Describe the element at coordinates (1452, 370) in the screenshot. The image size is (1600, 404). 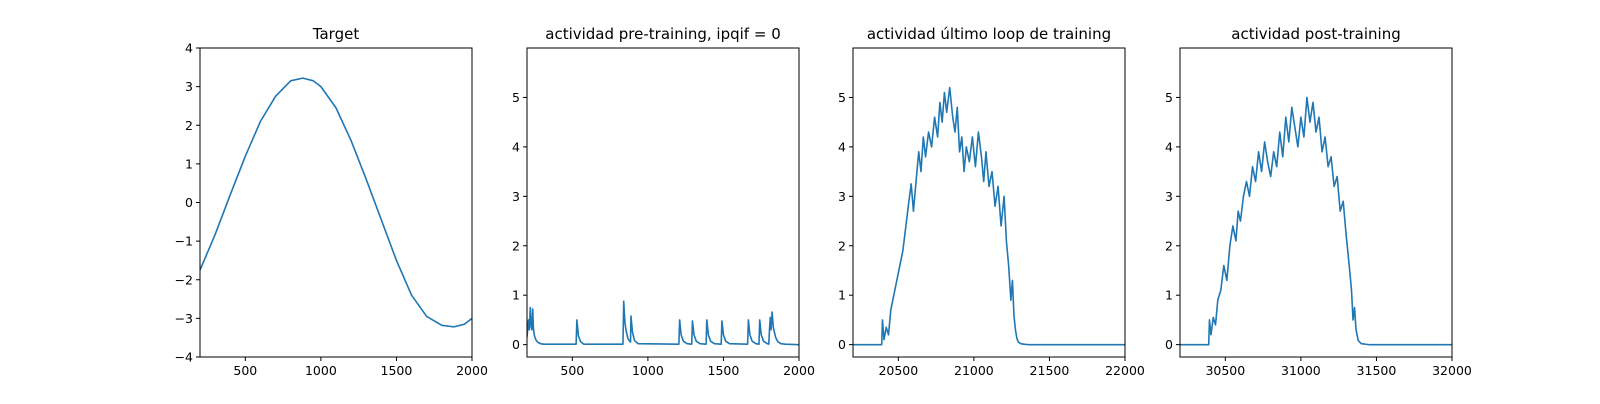
I see `x-tick-label: 32000` at that location.